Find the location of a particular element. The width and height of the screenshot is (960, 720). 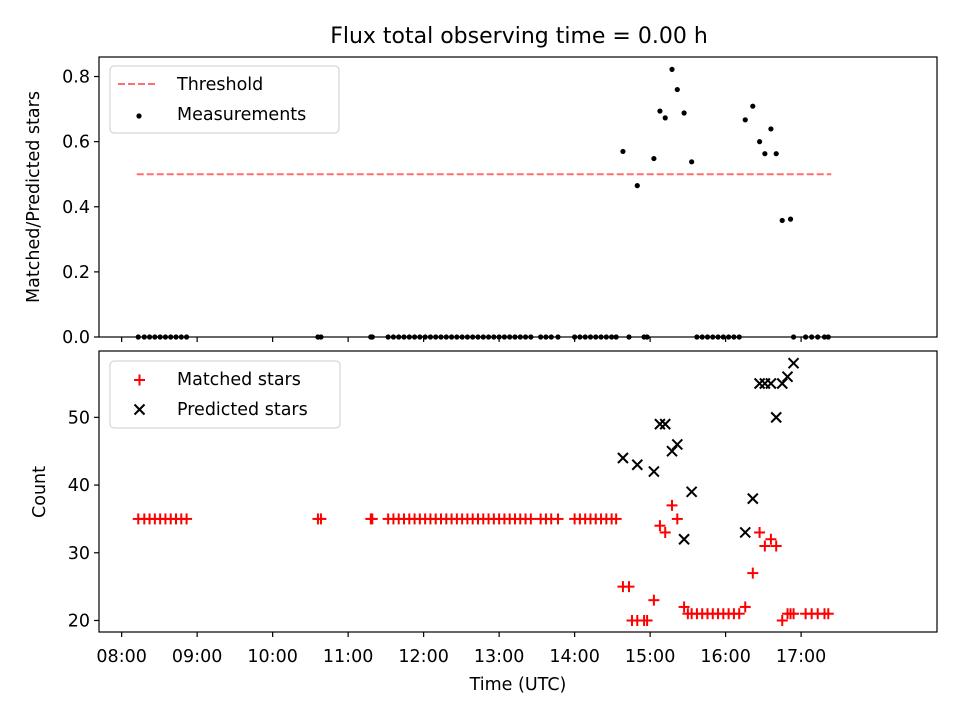

legend-matched-marker is located at coordinates (139, 380).